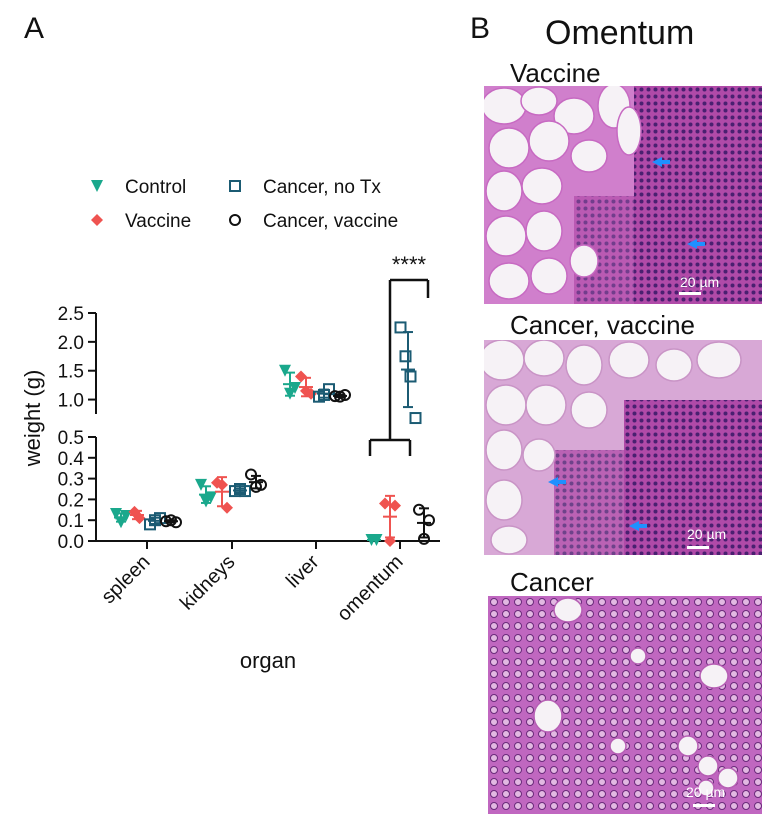 The width and height of the screenshot is (768, 823). I want to click on y-tick-label: 0.5, so click(71, 438).